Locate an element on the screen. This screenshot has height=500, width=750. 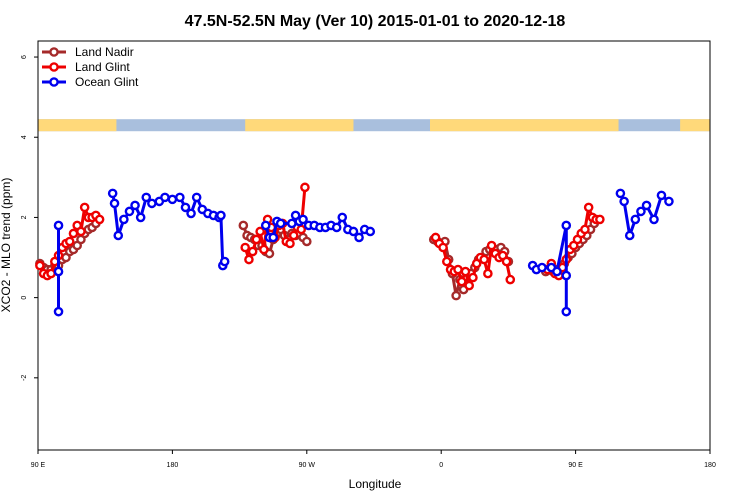
y-tick-label: -2 is located at coordinates (24, 378).